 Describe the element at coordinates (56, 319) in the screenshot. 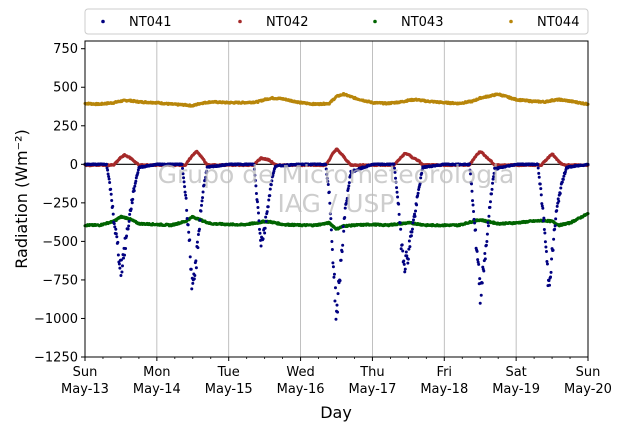

I see `y-tick-label-1: −1000` at that location.